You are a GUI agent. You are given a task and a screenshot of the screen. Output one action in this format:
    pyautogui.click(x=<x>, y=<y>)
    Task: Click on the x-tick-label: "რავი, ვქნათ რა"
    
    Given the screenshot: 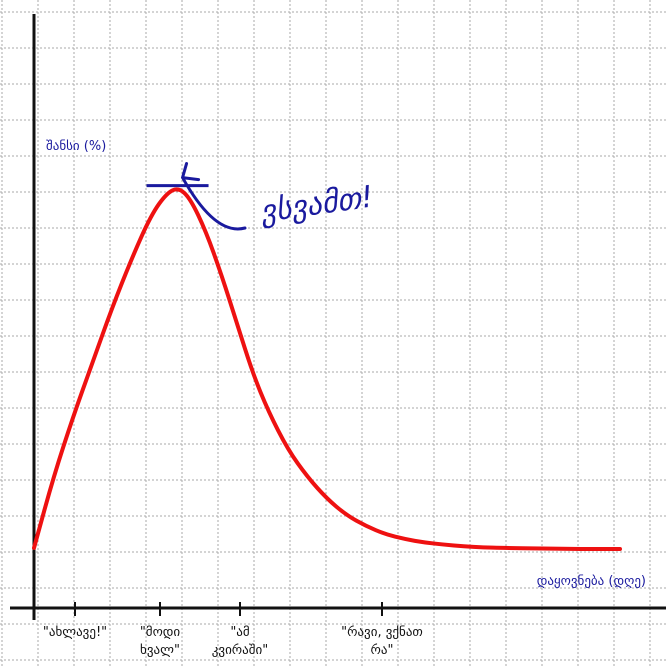 What is the action you would take?
    pyautogui.click(x=382, y=641)
    